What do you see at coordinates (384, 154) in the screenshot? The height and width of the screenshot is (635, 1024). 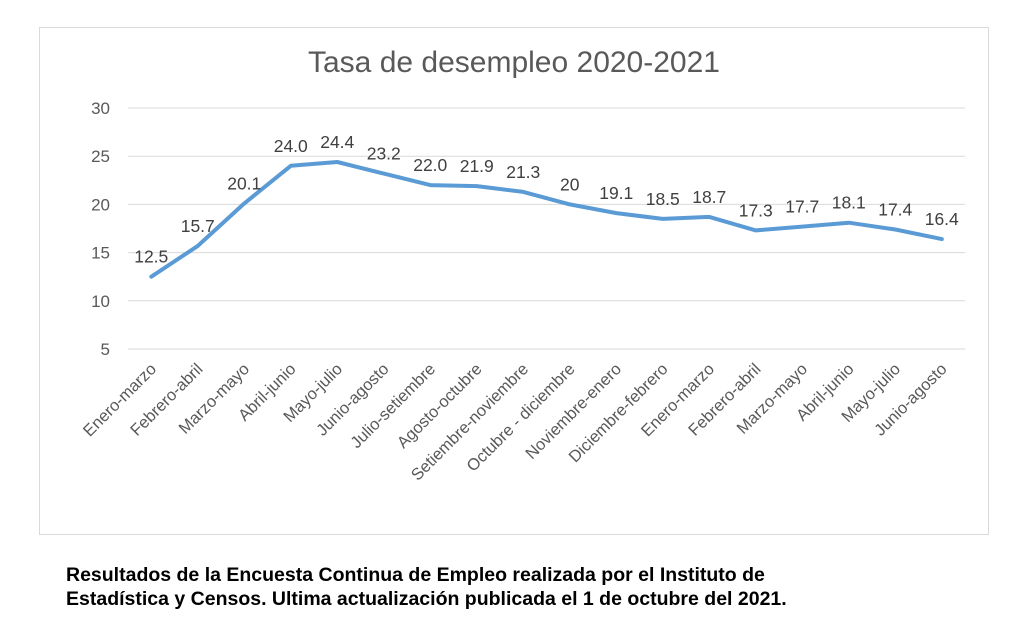 I see `data-label: 23.2` at bounding box center [384, 154].